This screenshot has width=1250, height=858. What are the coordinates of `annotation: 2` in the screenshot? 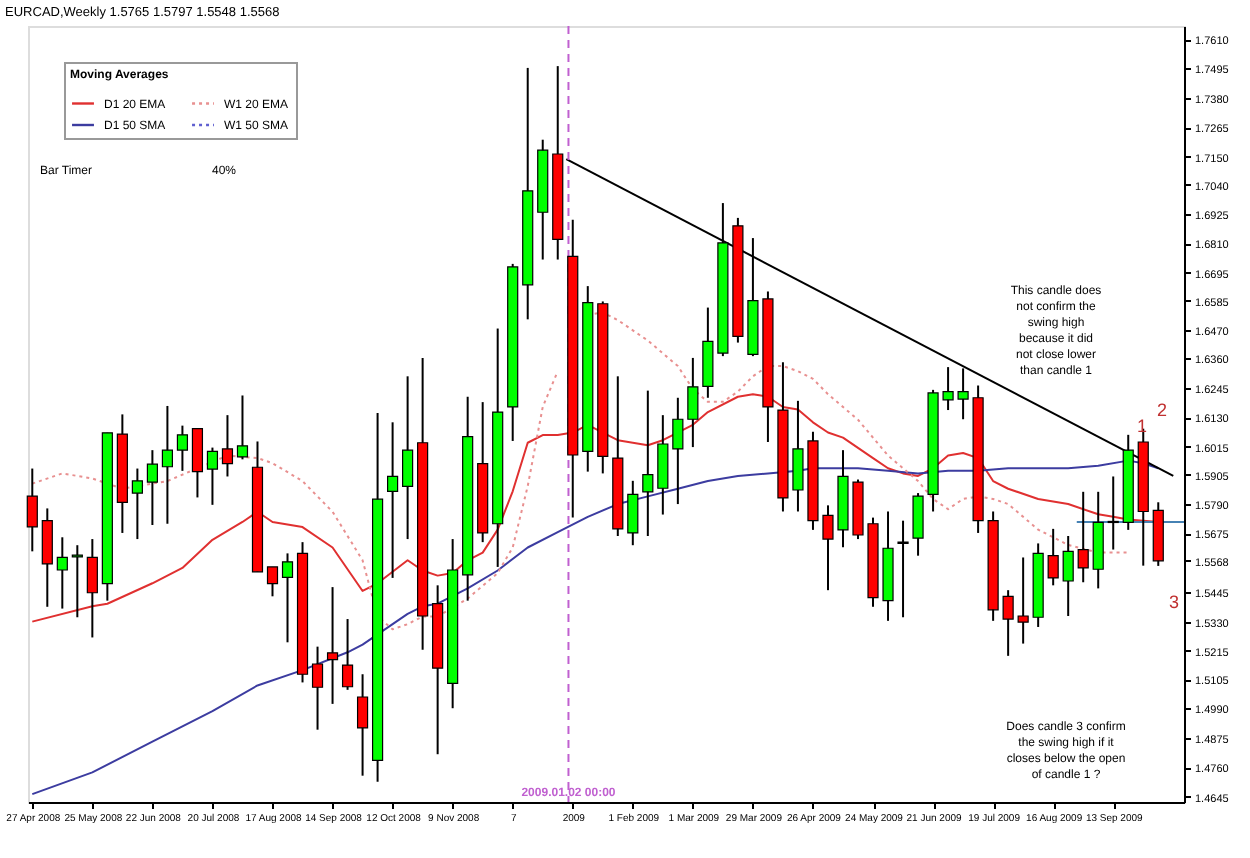 It's located at (1162, 410).